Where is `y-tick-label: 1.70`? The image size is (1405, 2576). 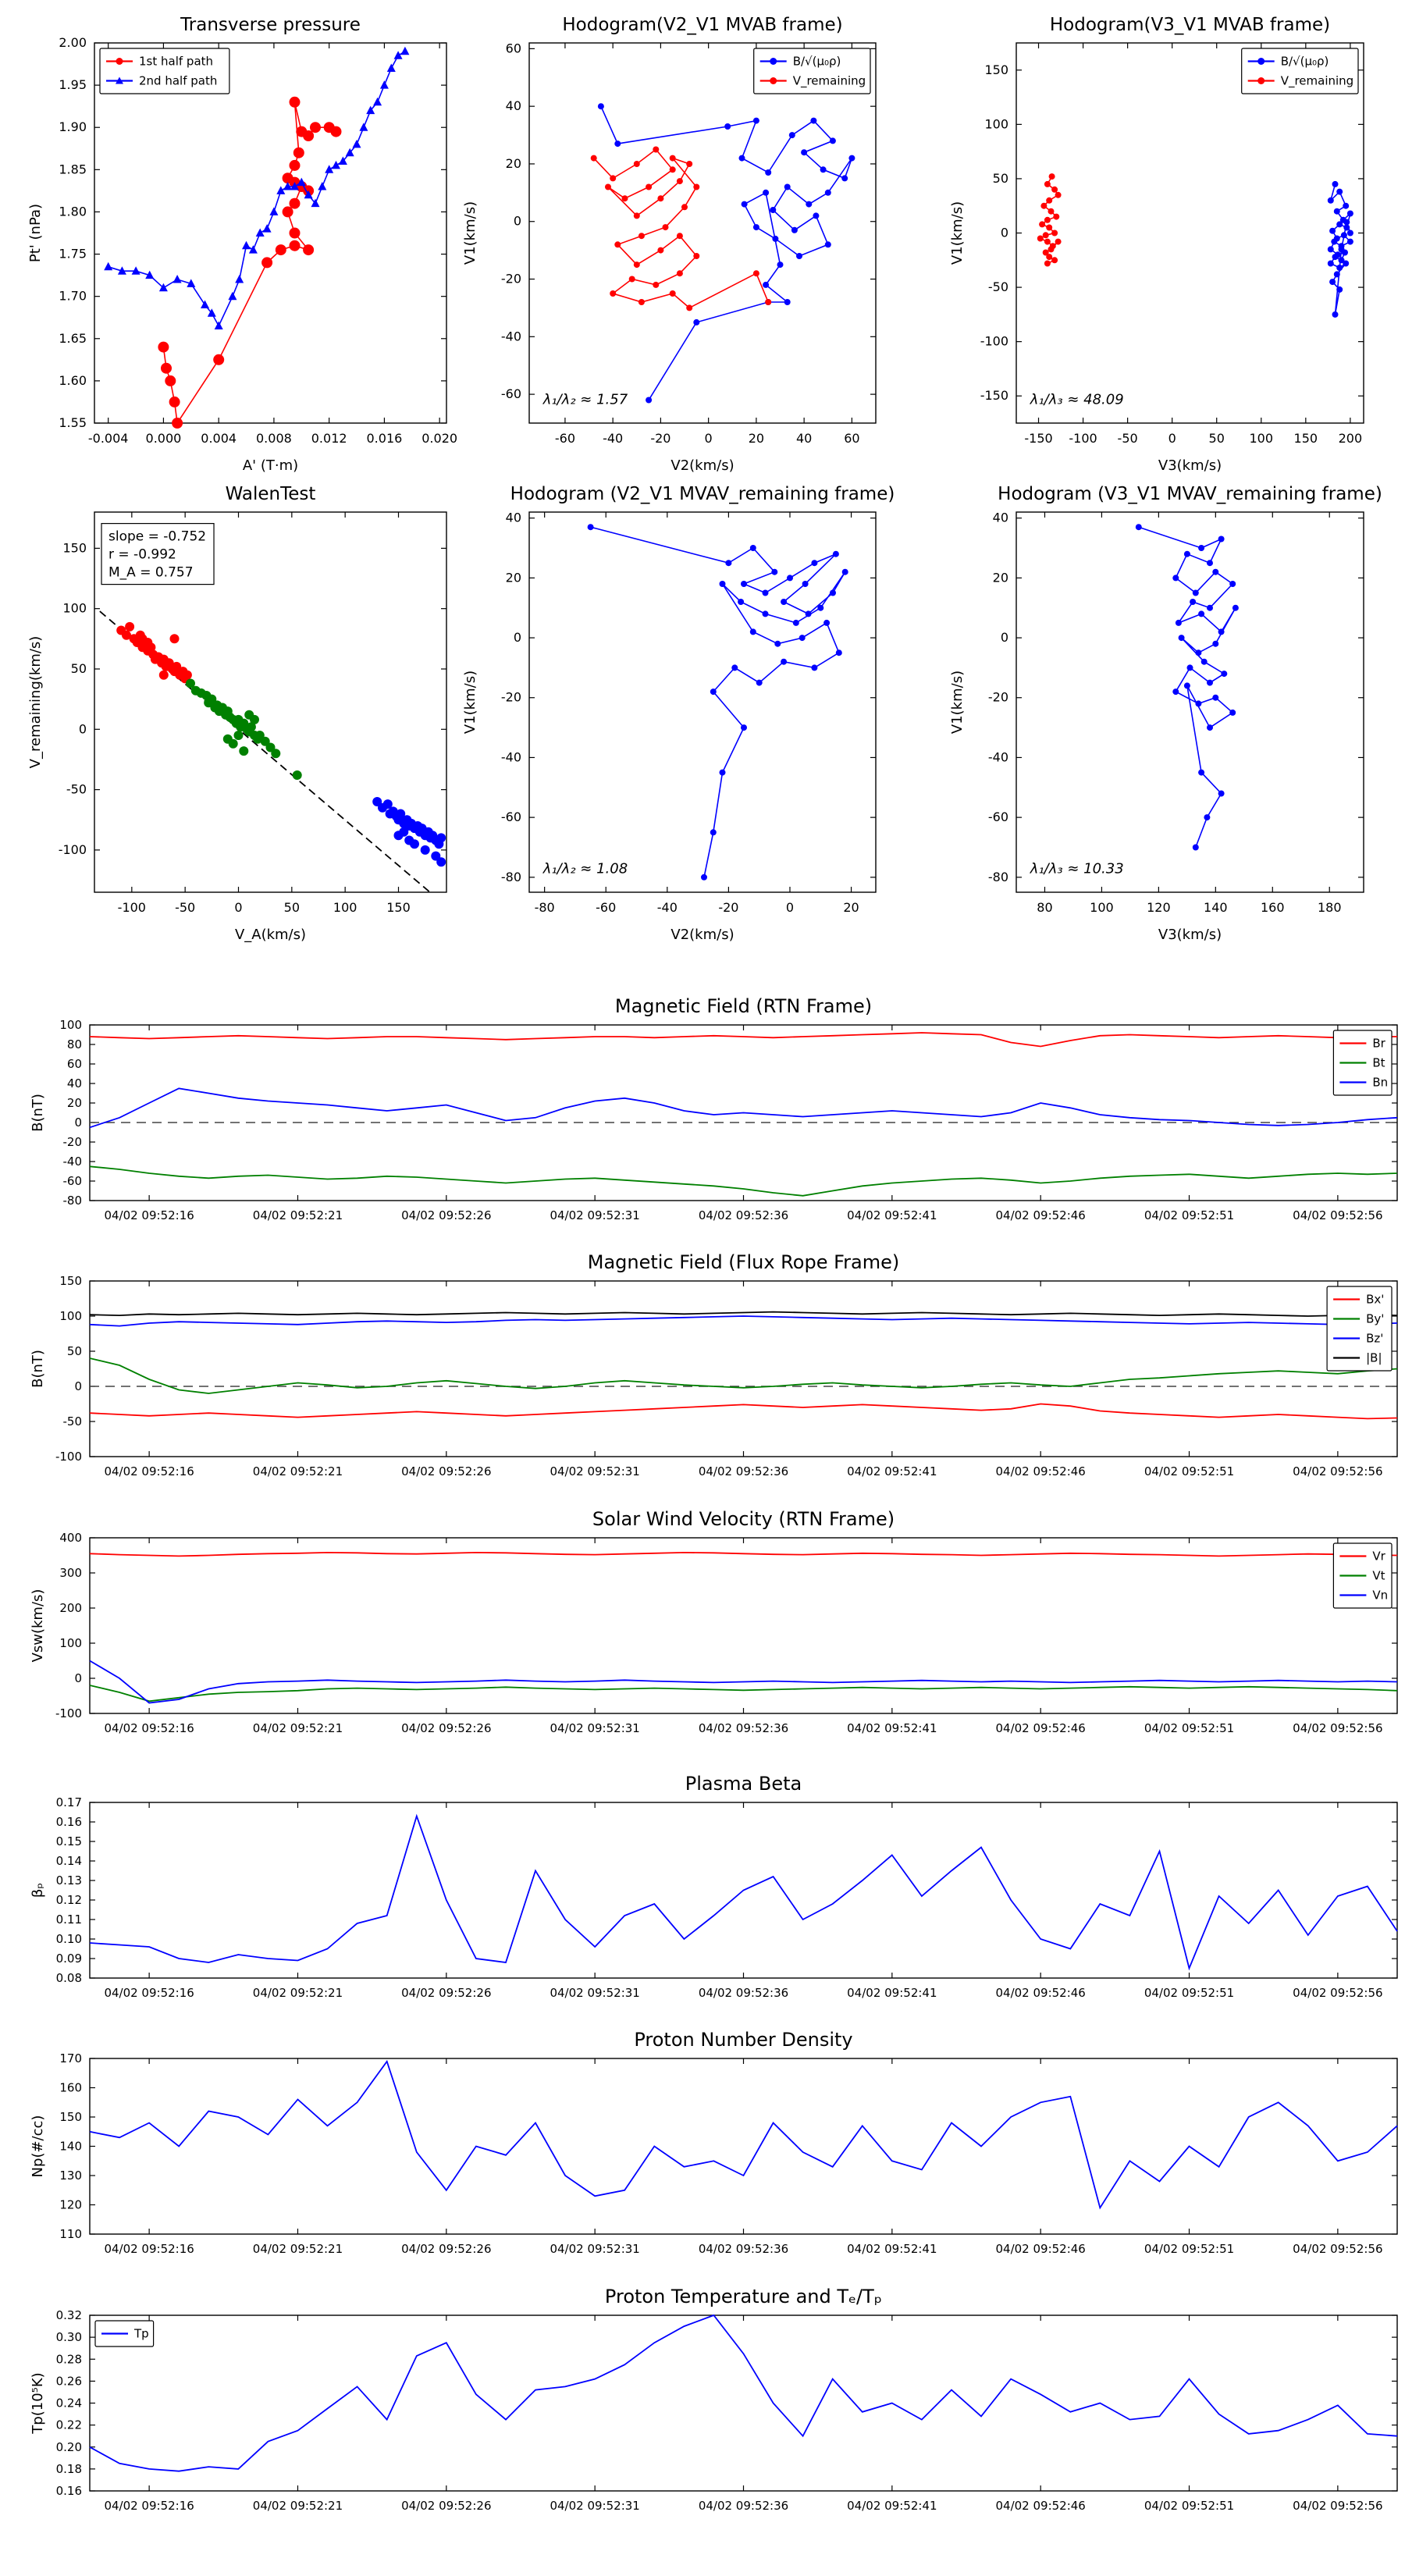 y-tick-label: 1.70 is located at coordinates (73, 296).